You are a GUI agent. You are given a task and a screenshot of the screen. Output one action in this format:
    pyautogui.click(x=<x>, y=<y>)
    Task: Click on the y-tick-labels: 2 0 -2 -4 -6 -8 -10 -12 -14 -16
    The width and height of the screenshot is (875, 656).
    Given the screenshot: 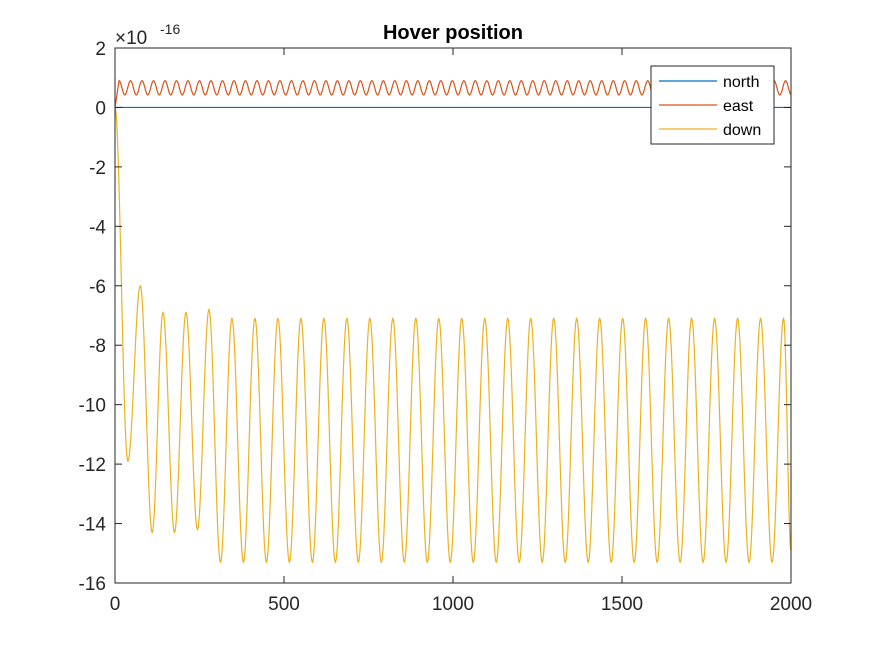 What is the action you would take?
    pyautogui.click(x=93, y=317)
    